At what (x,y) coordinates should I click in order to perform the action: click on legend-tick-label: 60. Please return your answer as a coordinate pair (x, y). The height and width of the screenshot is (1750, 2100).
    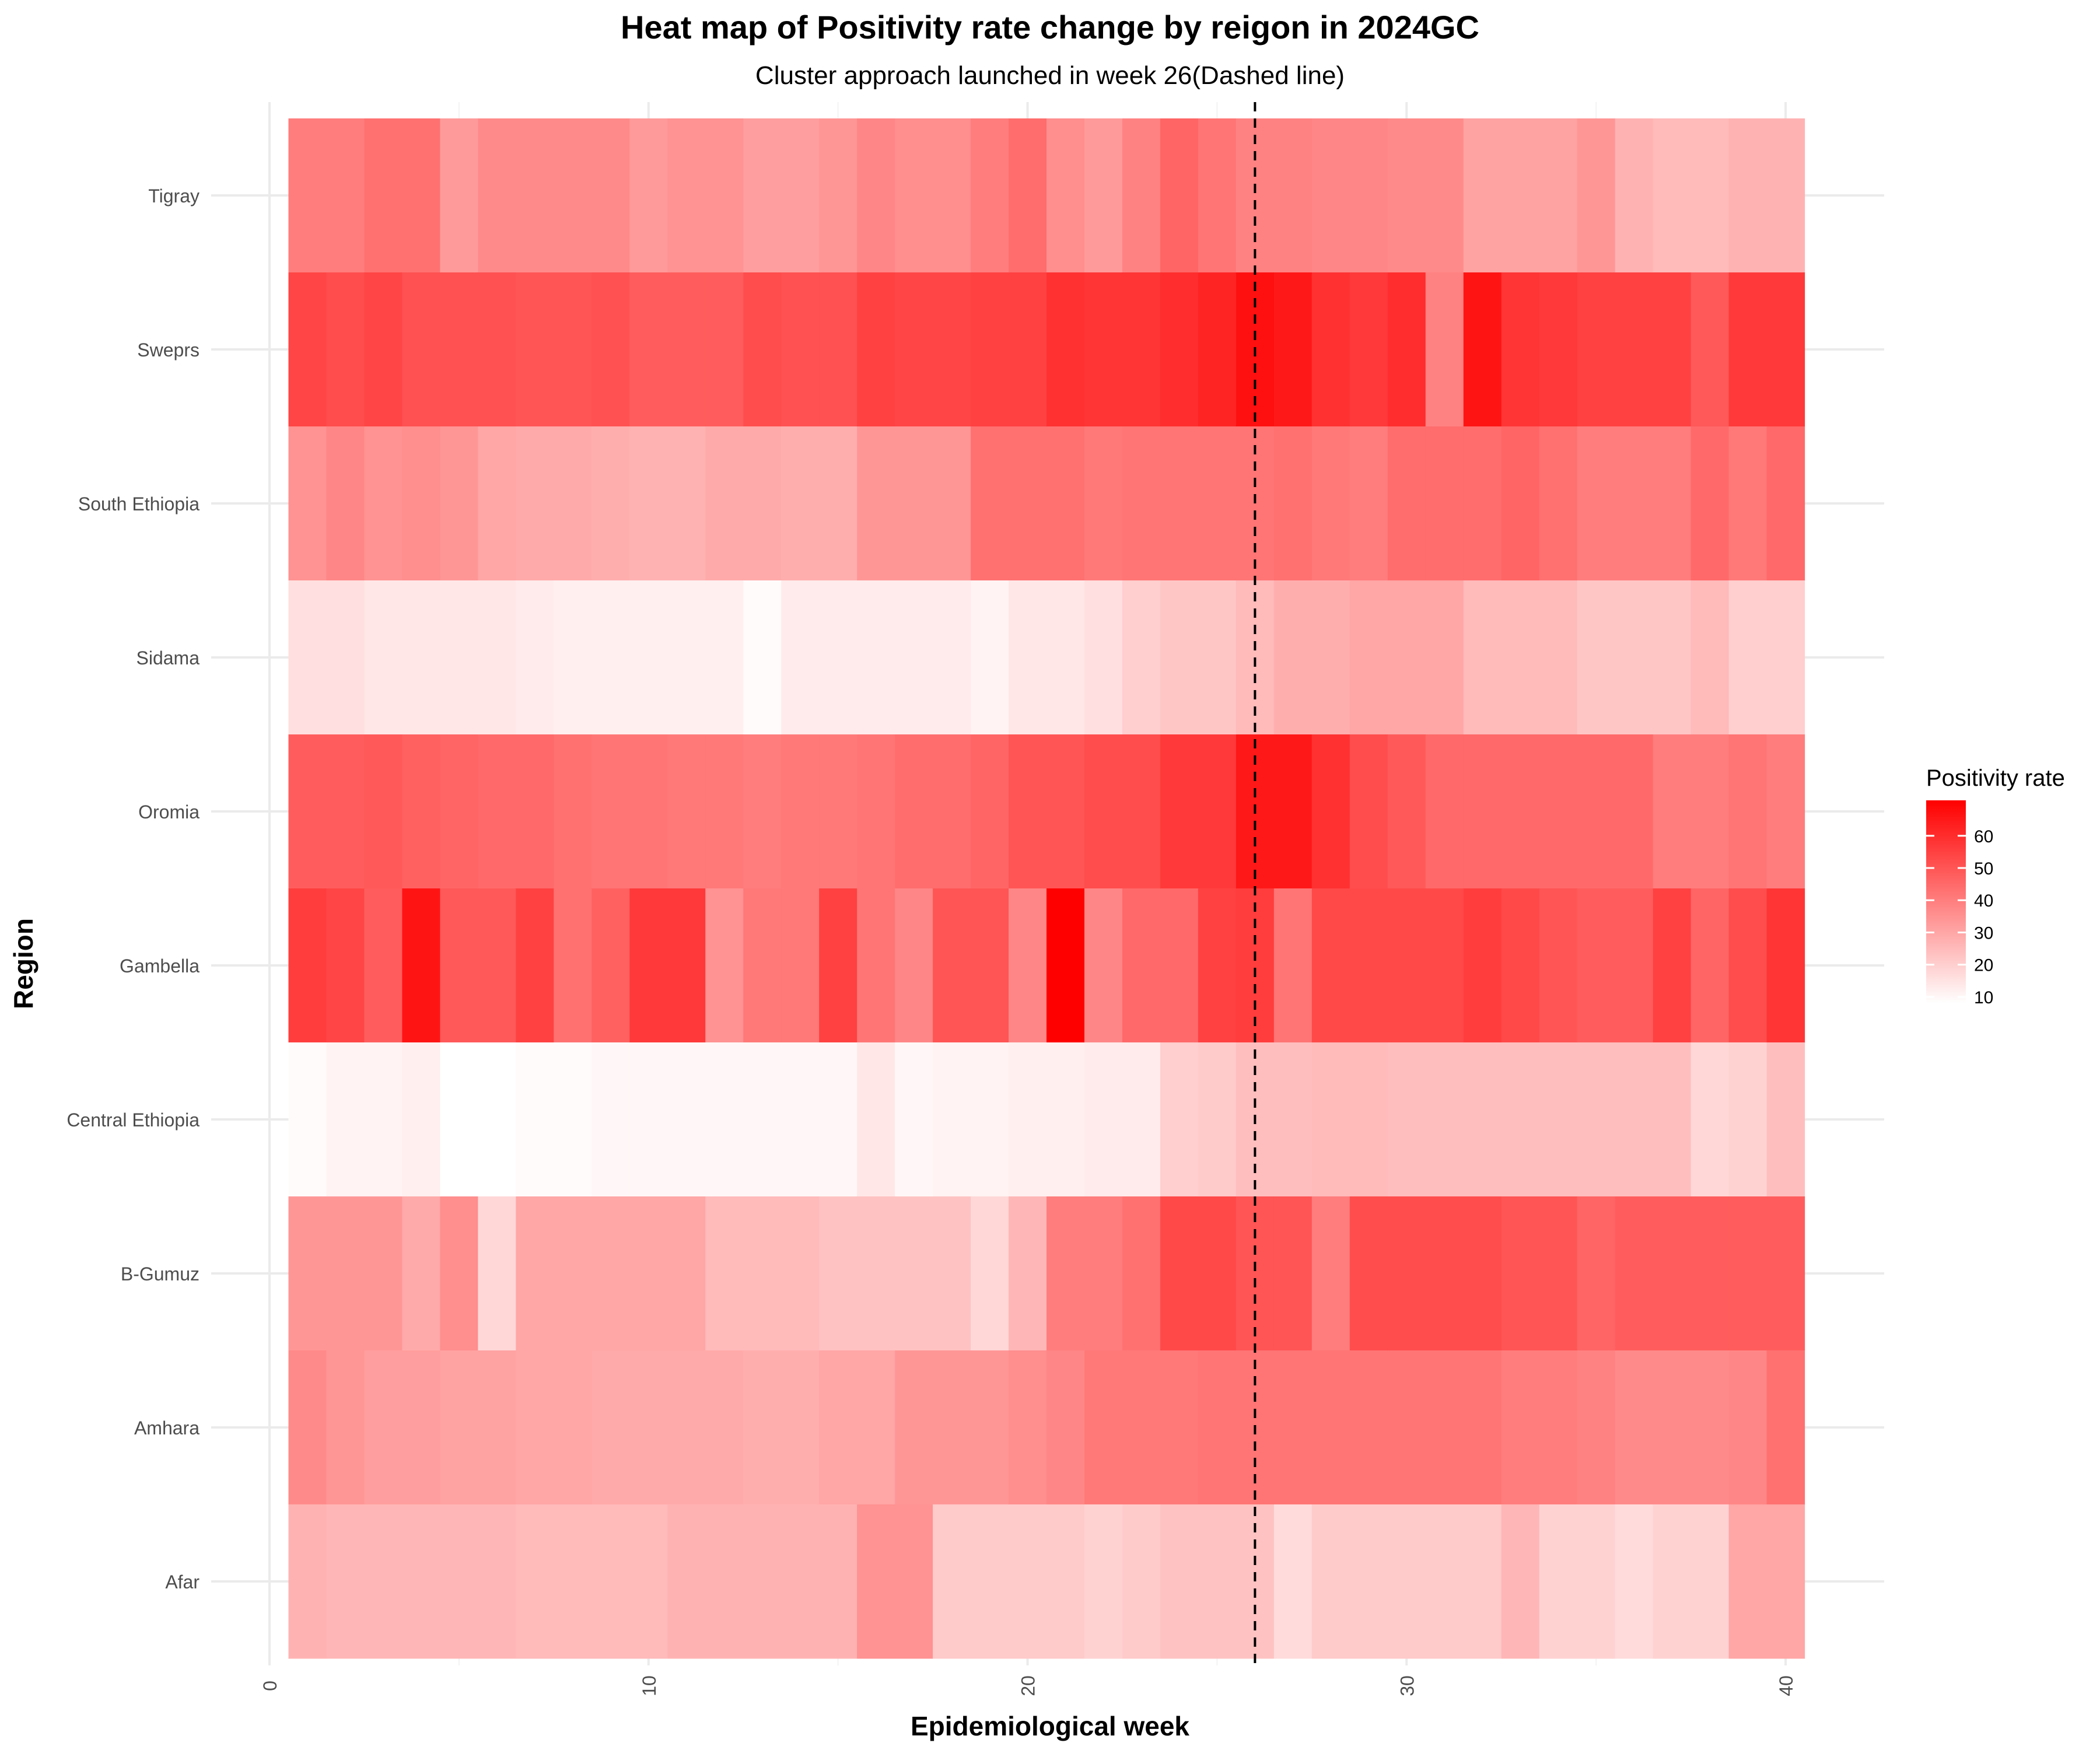
    Looking at the image, I should click on (1983, 836).